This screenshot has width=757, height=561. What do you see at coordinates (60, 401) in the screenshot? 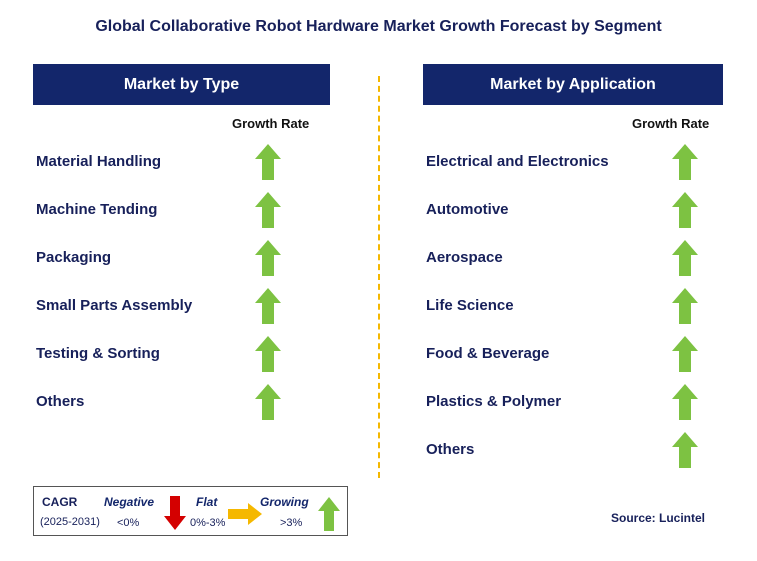
I see `type-segment-label: Others` at bounding box center [60, 401].